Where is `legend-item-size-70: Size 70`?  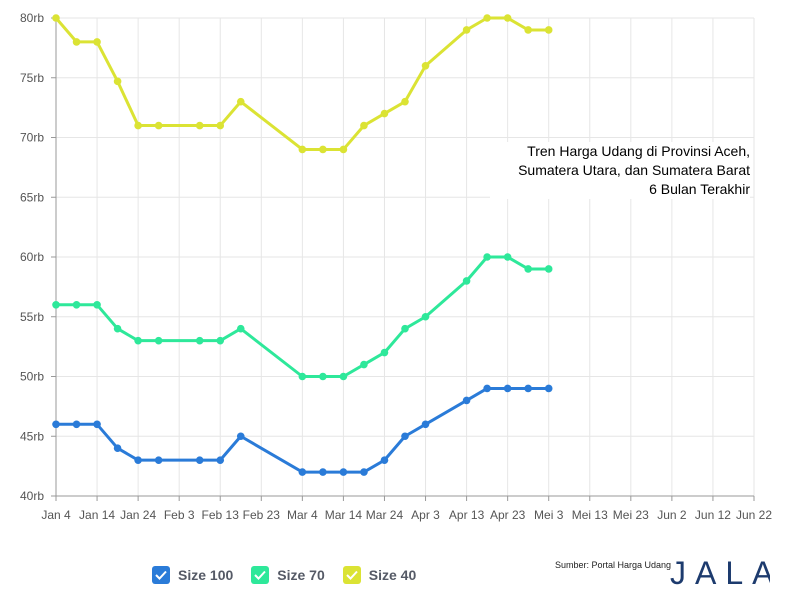
legend-item-size-70: Size 70 is located at coordinates (288, 575).